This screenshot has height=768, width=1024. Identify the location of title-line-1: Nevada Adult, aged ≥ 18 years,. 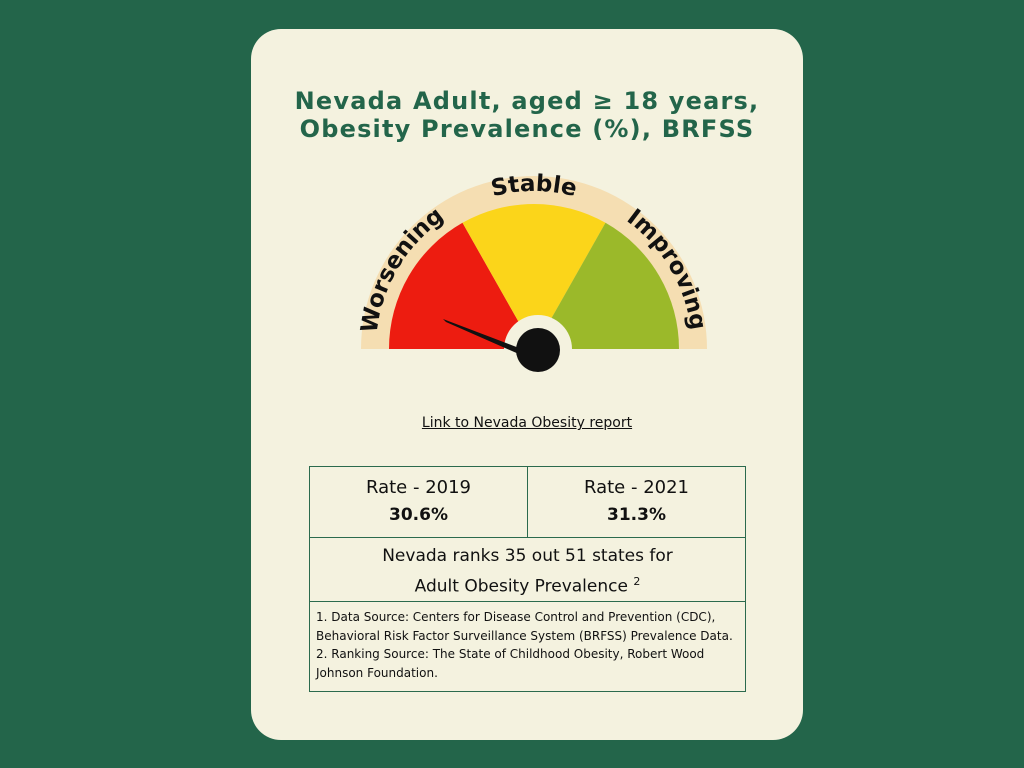
(527, 101).